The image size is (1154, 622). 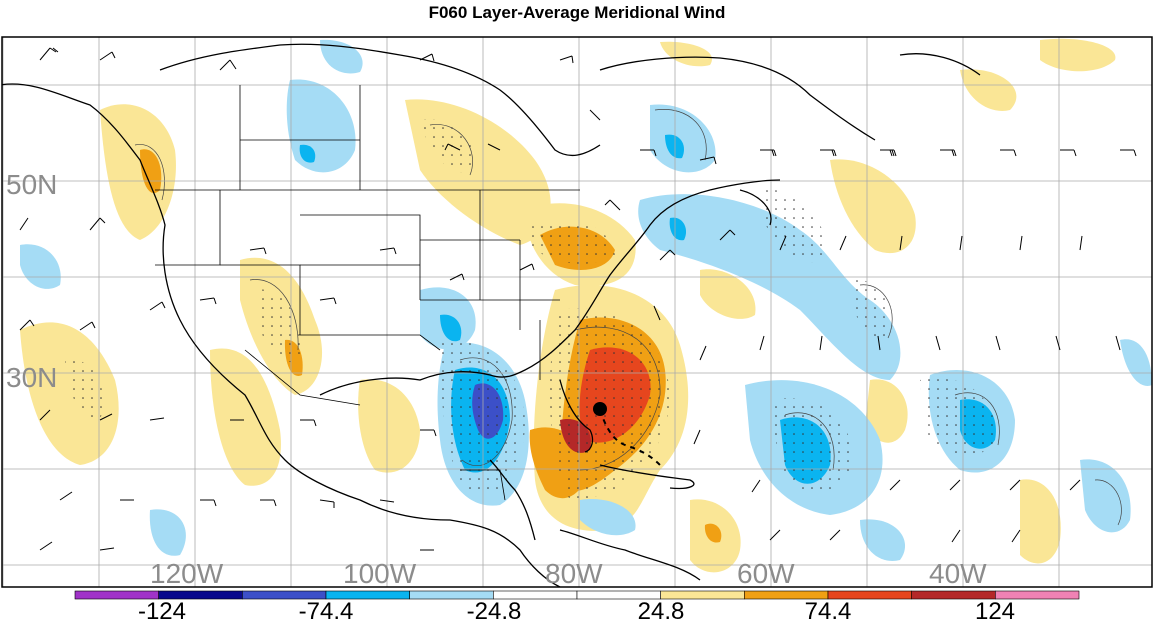 What do you see at coordinates (661, 610) in the screenshot?
I see `colorbar-label: 24.8` at bounding box center [661, 610].